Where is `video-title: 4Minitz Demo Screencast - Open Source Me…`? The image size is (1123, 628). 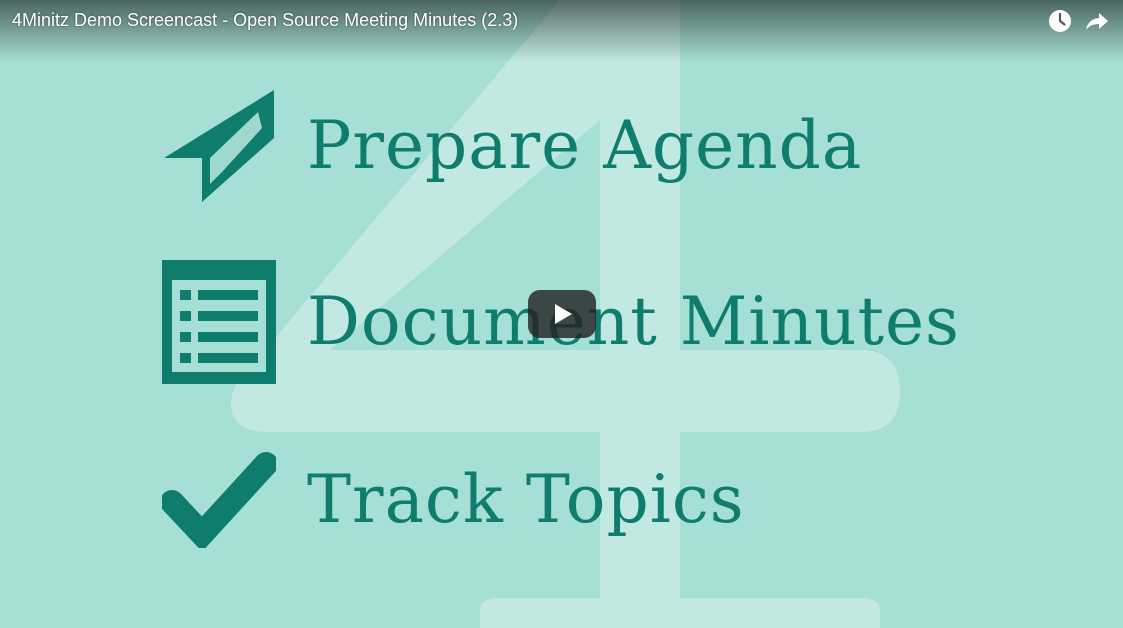
video-title: 4Minitz Demo Screencast - Open Source Me… is located at coordinates (265, 20).